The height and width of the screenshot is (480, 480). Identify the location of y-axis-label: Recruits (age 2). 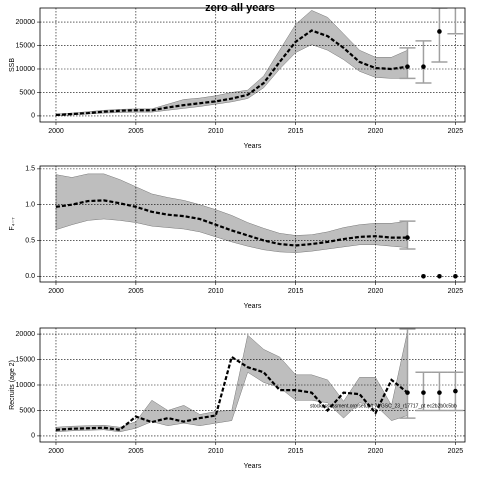
(12, 385).